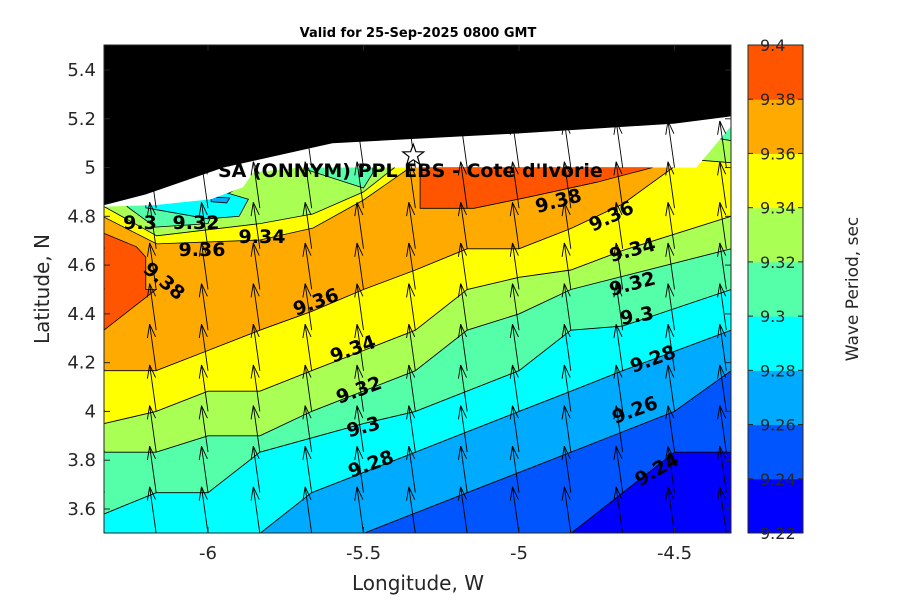  What do you see at coordinates (418, 583) in the screenshot?
I see `x-axis-label: Longitude, W` at bounding box center [418, 583].